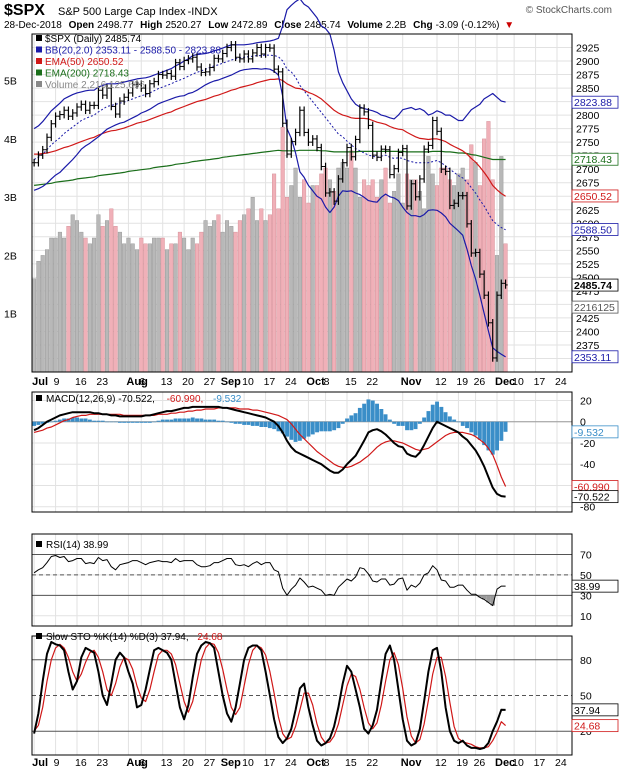 This screenshot has height=770, width=620. Describe the element at coordinates (372, 763) in the screenshot. I see `x-tick-label: 22` at that location.